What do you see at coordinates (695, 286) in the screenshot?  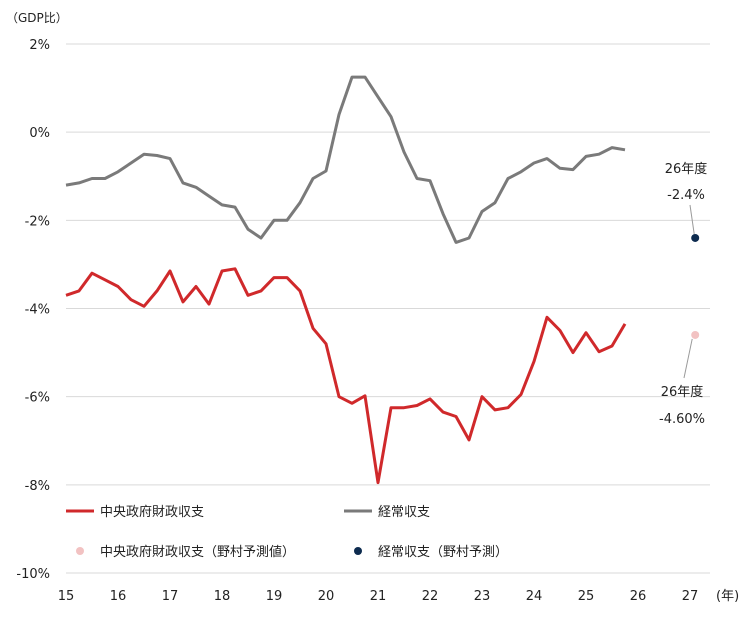 I see `forecast-points` at bounding box center [695, 286].